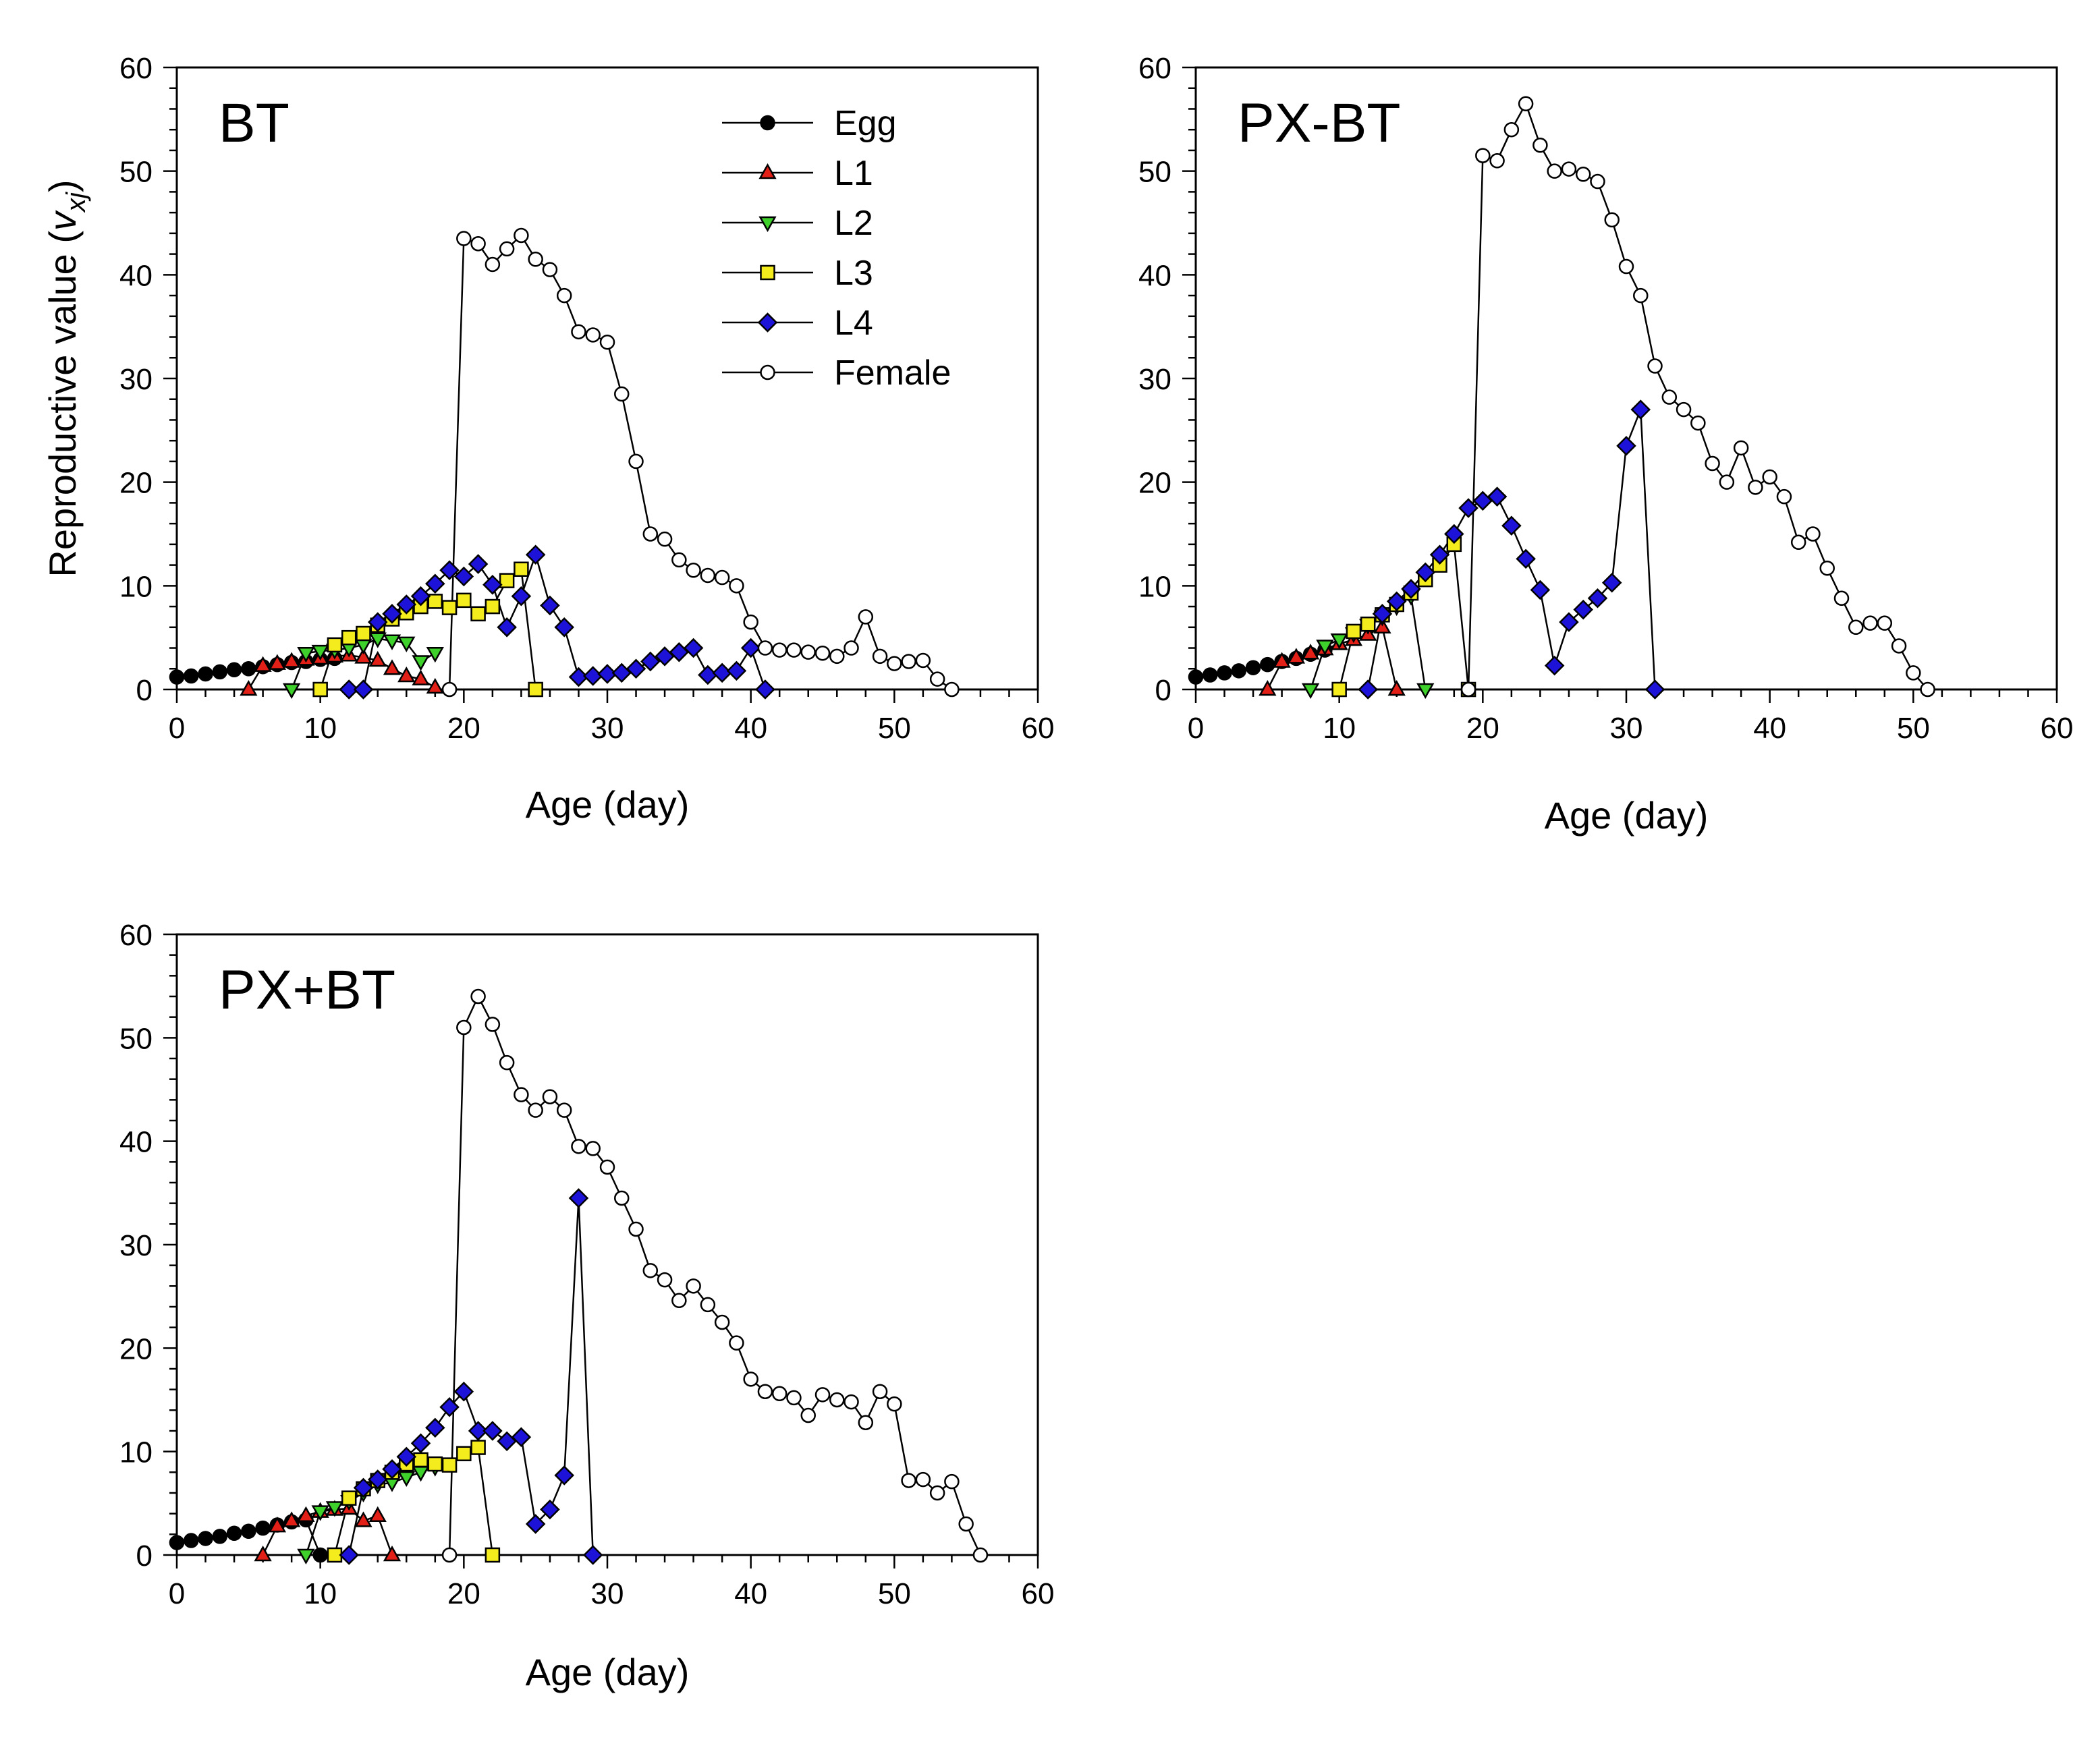  Describe the element at coordinates (136, 379) in the screenshot. I see `y-tick-label: 30` at that location.